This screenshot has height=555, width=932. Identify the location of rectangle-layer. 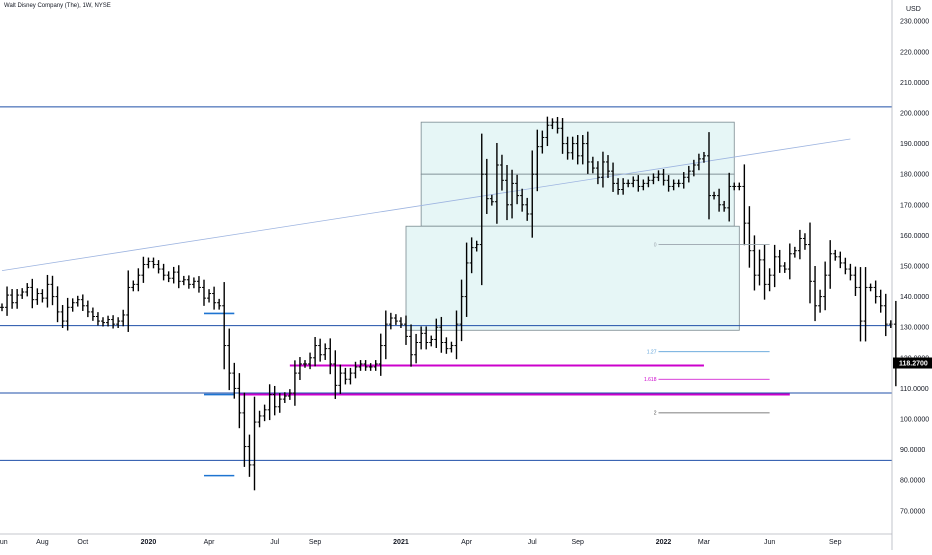
(572, 226).